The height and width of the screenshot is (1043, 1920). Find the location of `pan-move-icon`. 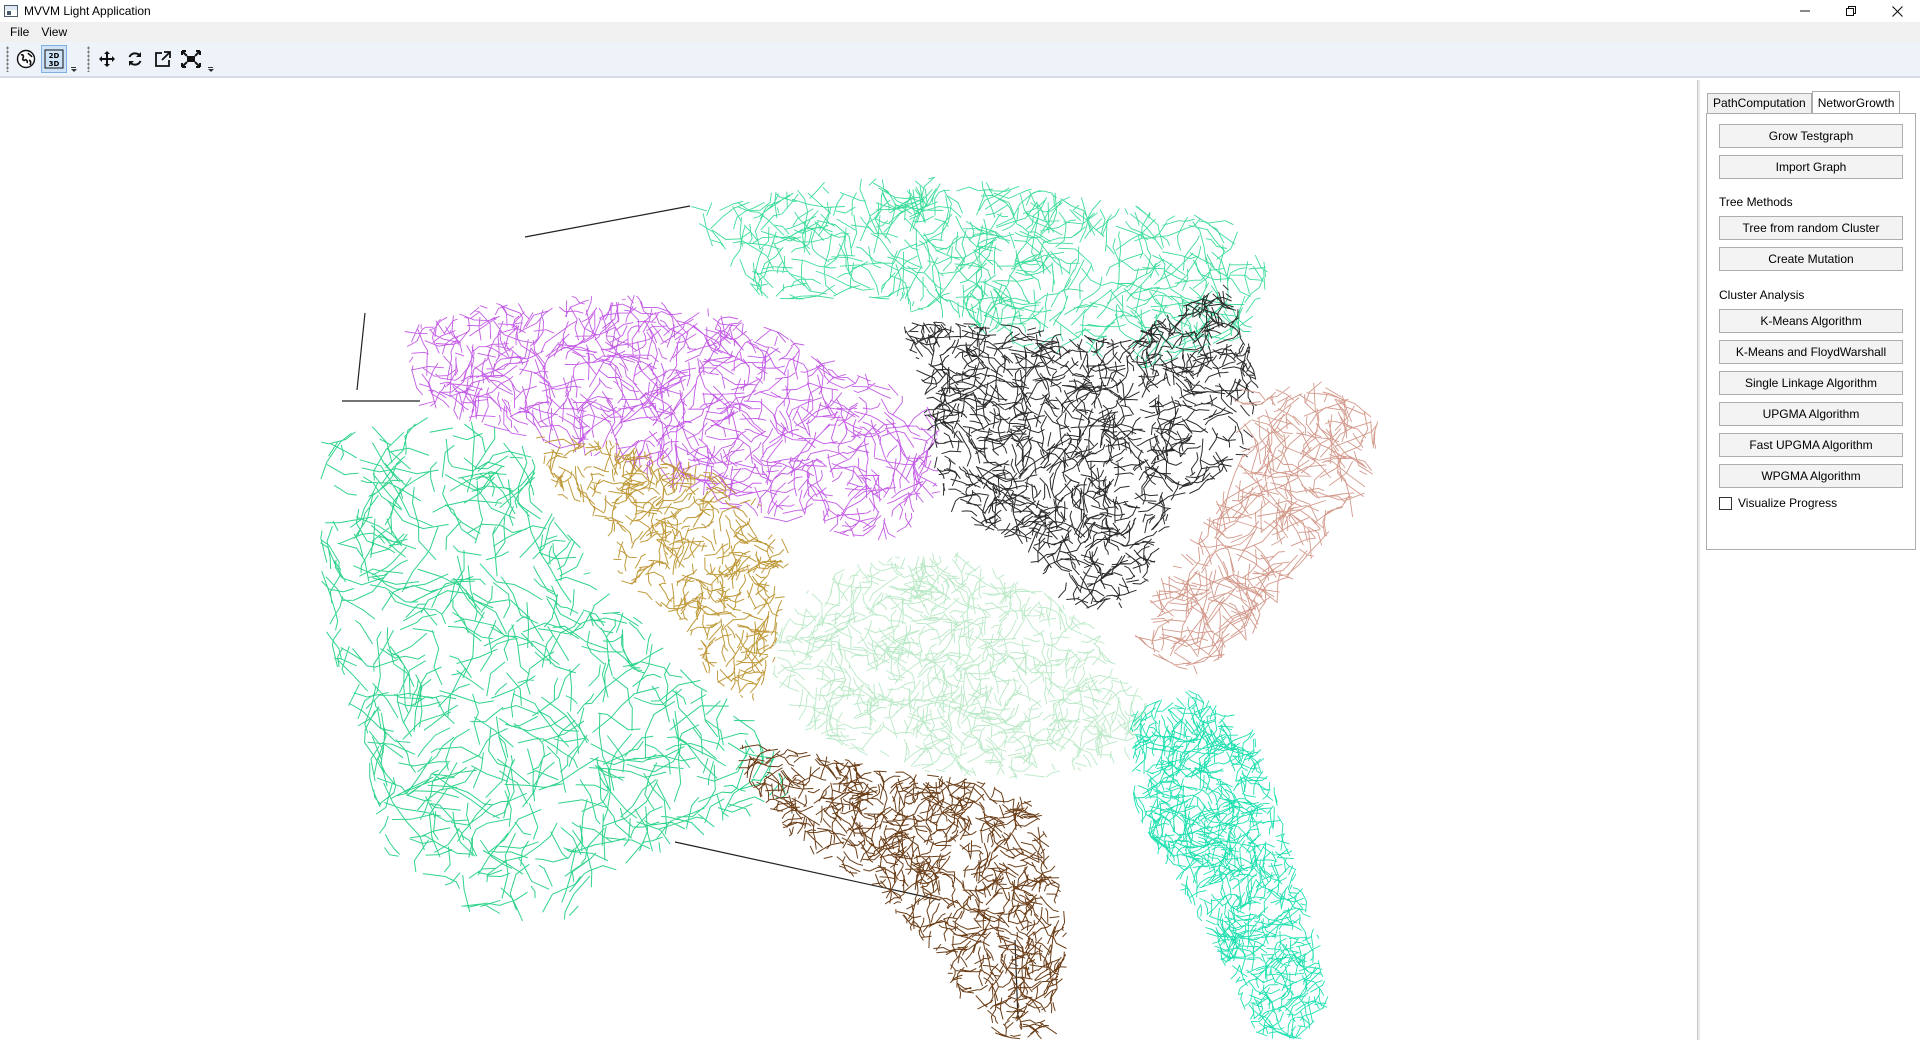

pan-move-icon is located at coordinates (107, 59).